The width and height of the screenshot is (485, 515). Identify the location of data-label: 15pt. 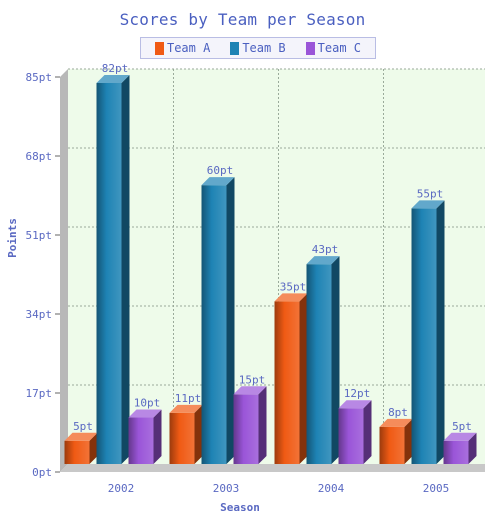
(252, 379).